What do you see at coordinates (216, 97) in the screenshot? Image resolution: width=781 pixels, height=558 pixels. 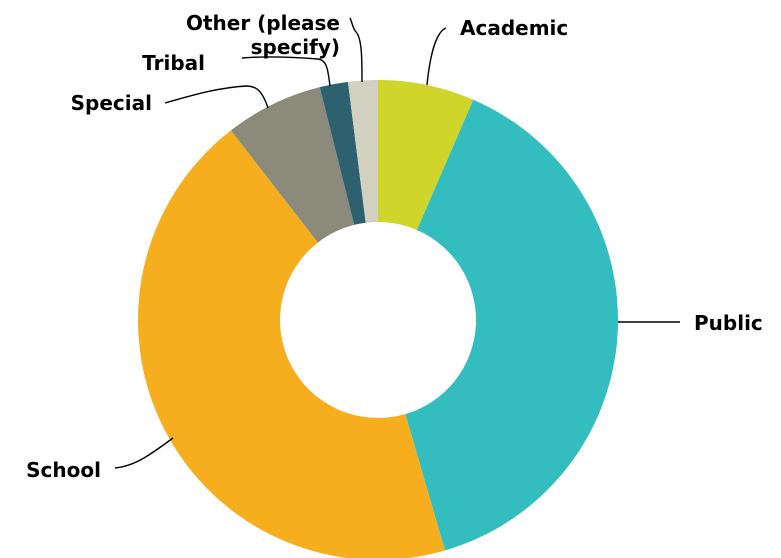 I see `leader-line-special` at bounding box center [216, 97].